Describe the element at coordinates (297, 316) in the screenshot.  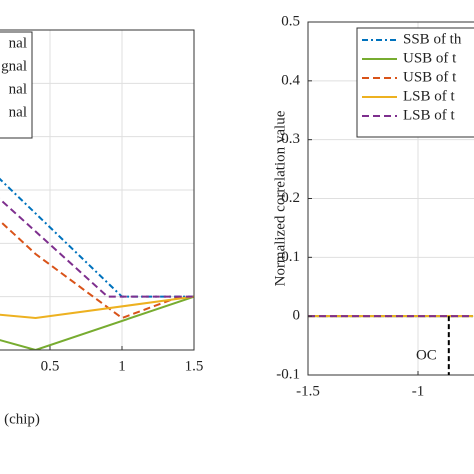
I see `y-tick-label: 0` at that location.